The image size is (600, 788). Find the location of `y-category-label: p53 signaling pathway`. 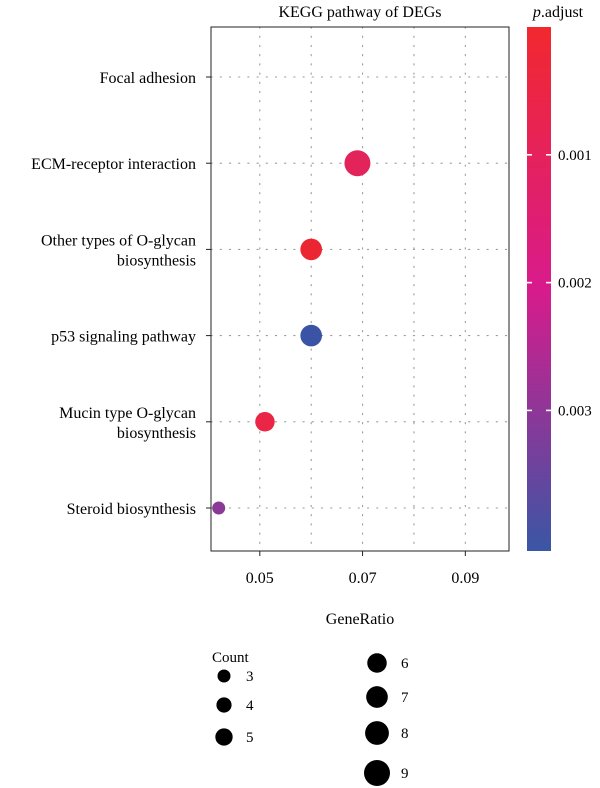

y-category-label: p53 signaling pathway is located at coordinates (123, 337).